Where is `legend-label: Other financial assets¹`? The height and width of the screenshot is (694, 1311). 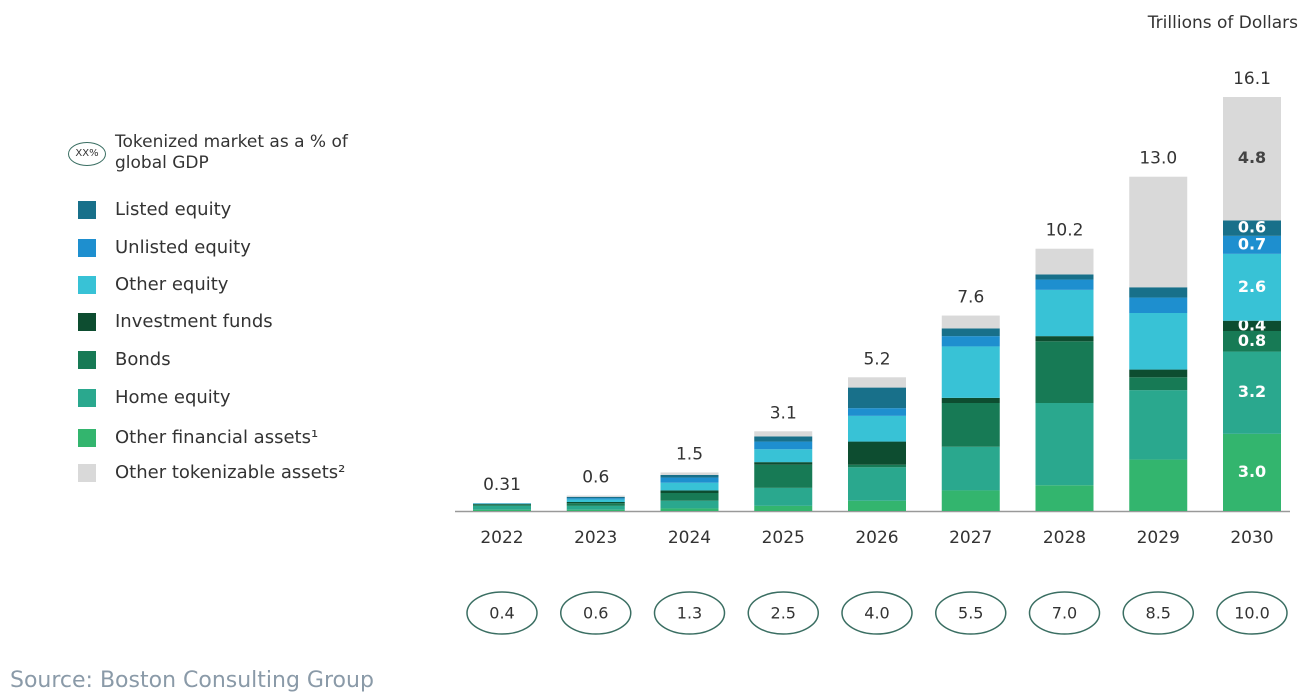 legend-label: Other financial assets¹ is located at coordinates (217, 437).